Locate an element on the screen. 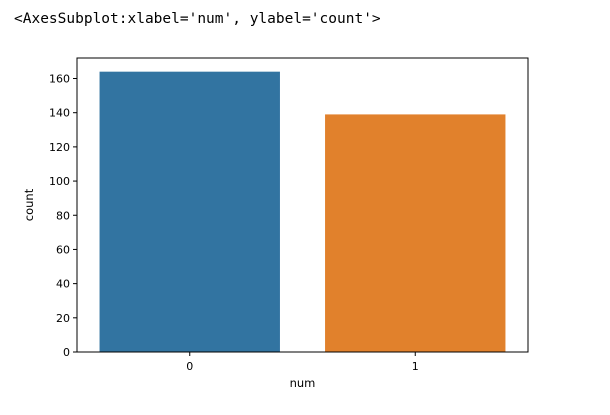 The height and width of the screenshot is (415, 610). x-tick-label: 1 is located at coordinates (415, 366).